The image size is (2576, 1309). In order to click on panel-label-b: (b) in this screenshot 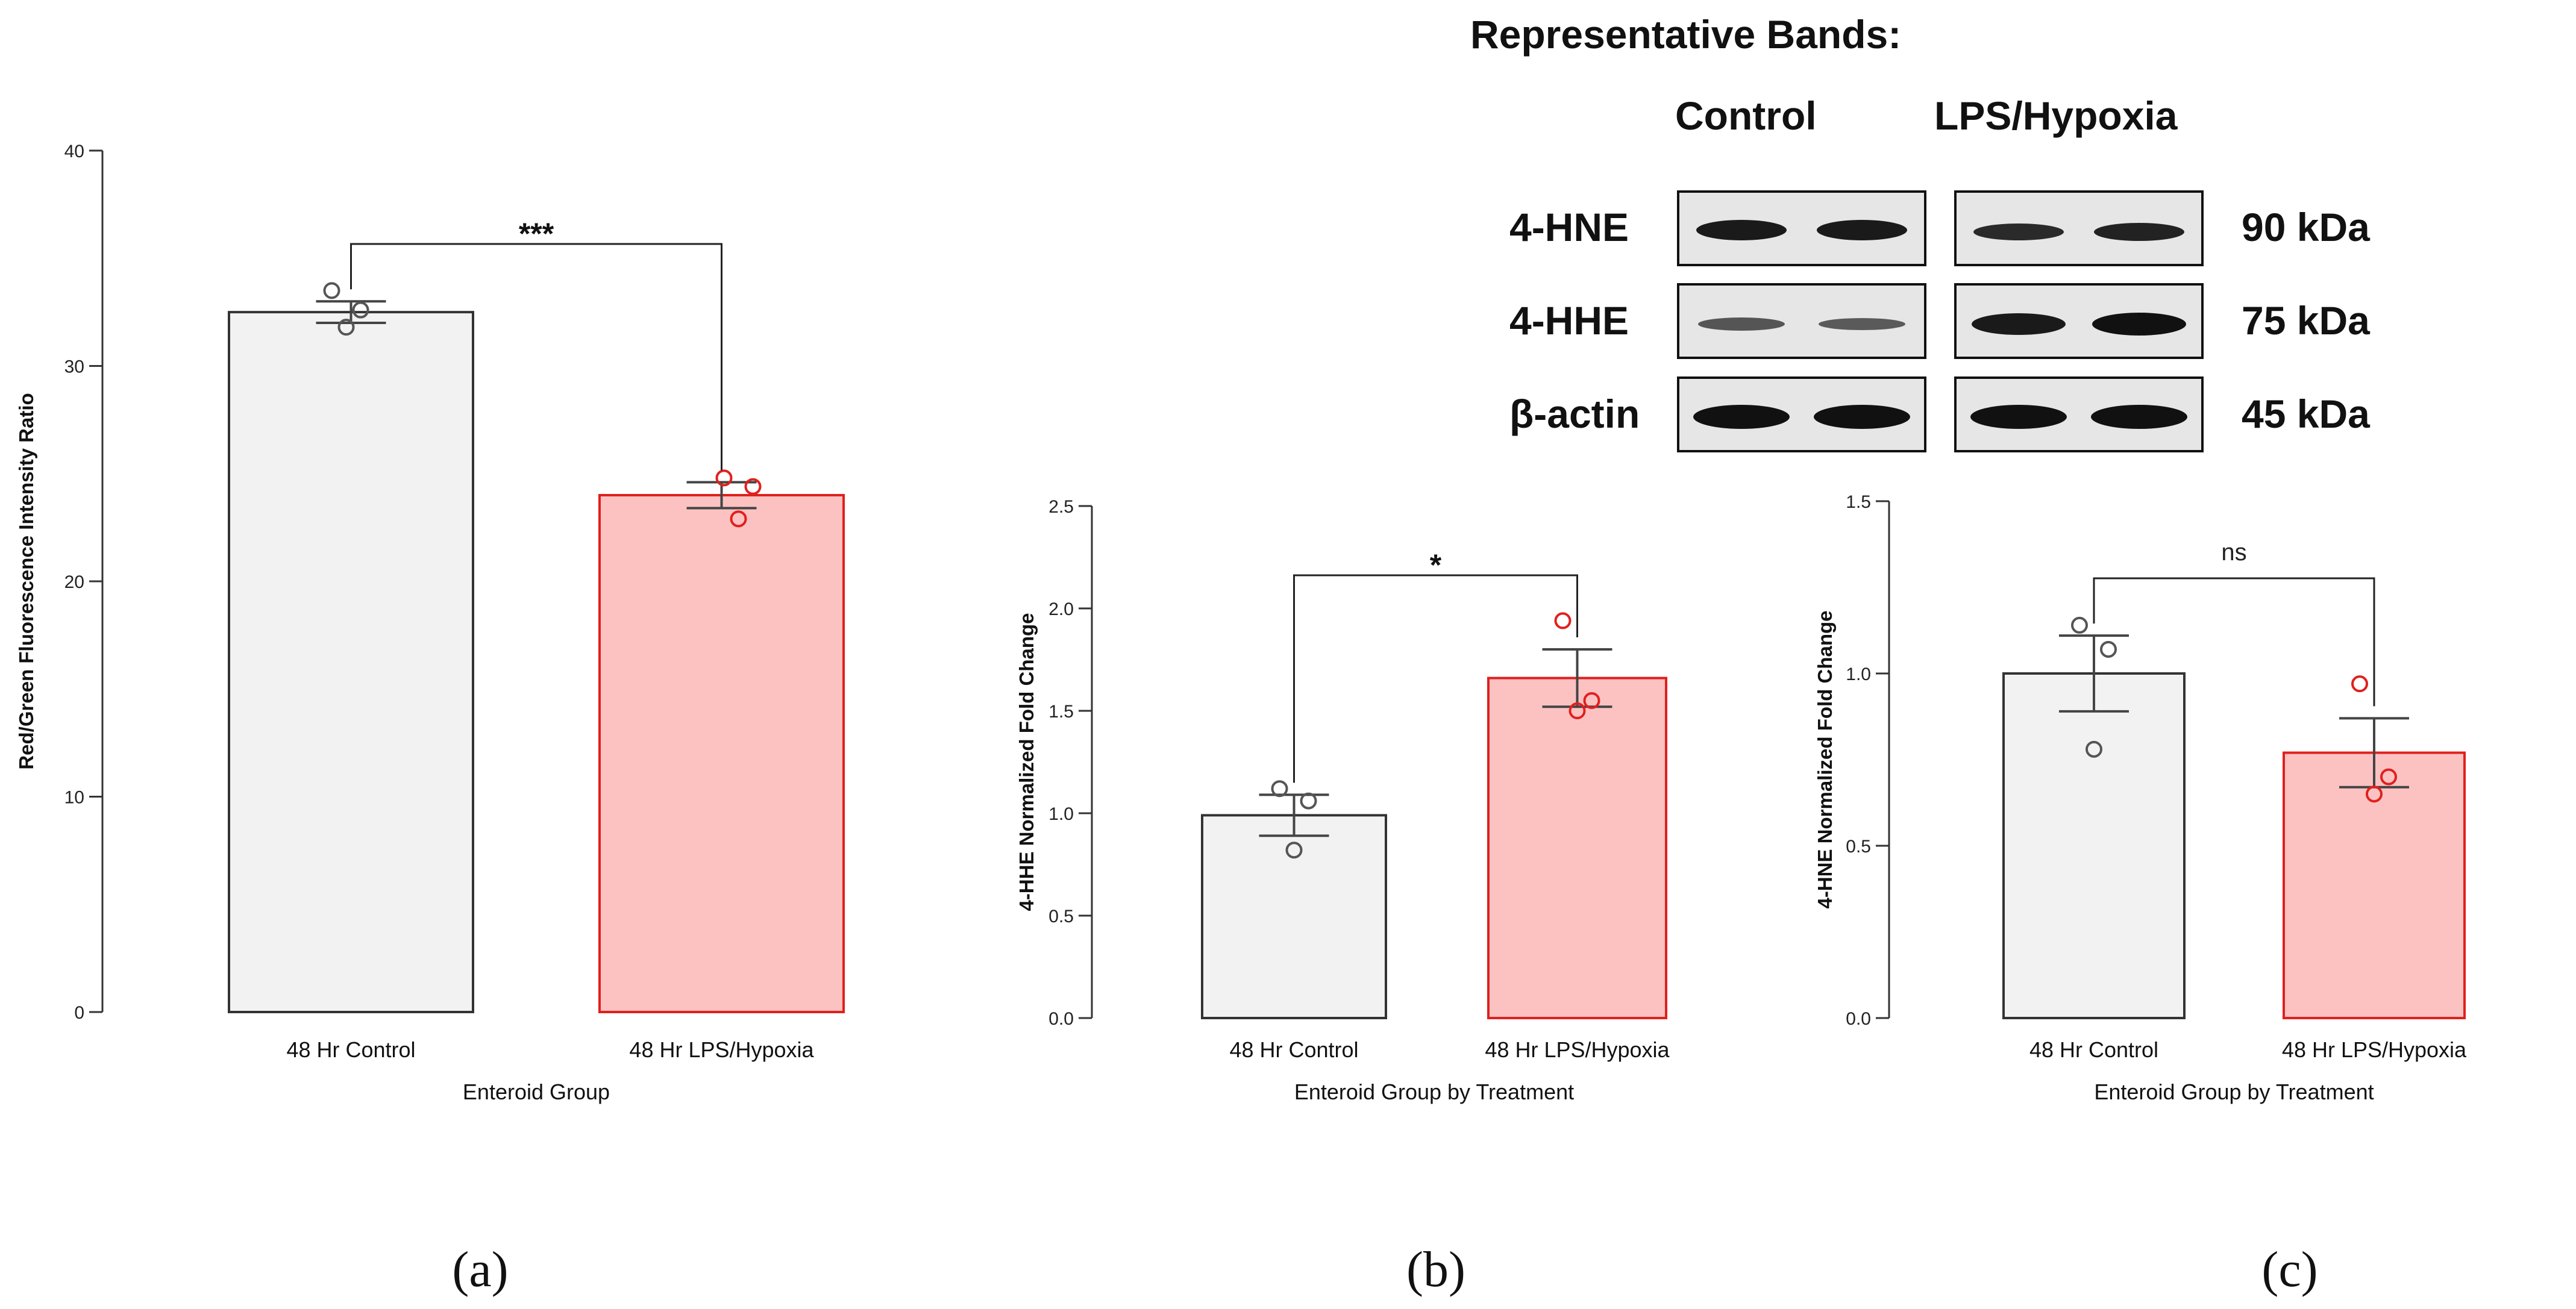, I will do `click(1435, 1270)`.